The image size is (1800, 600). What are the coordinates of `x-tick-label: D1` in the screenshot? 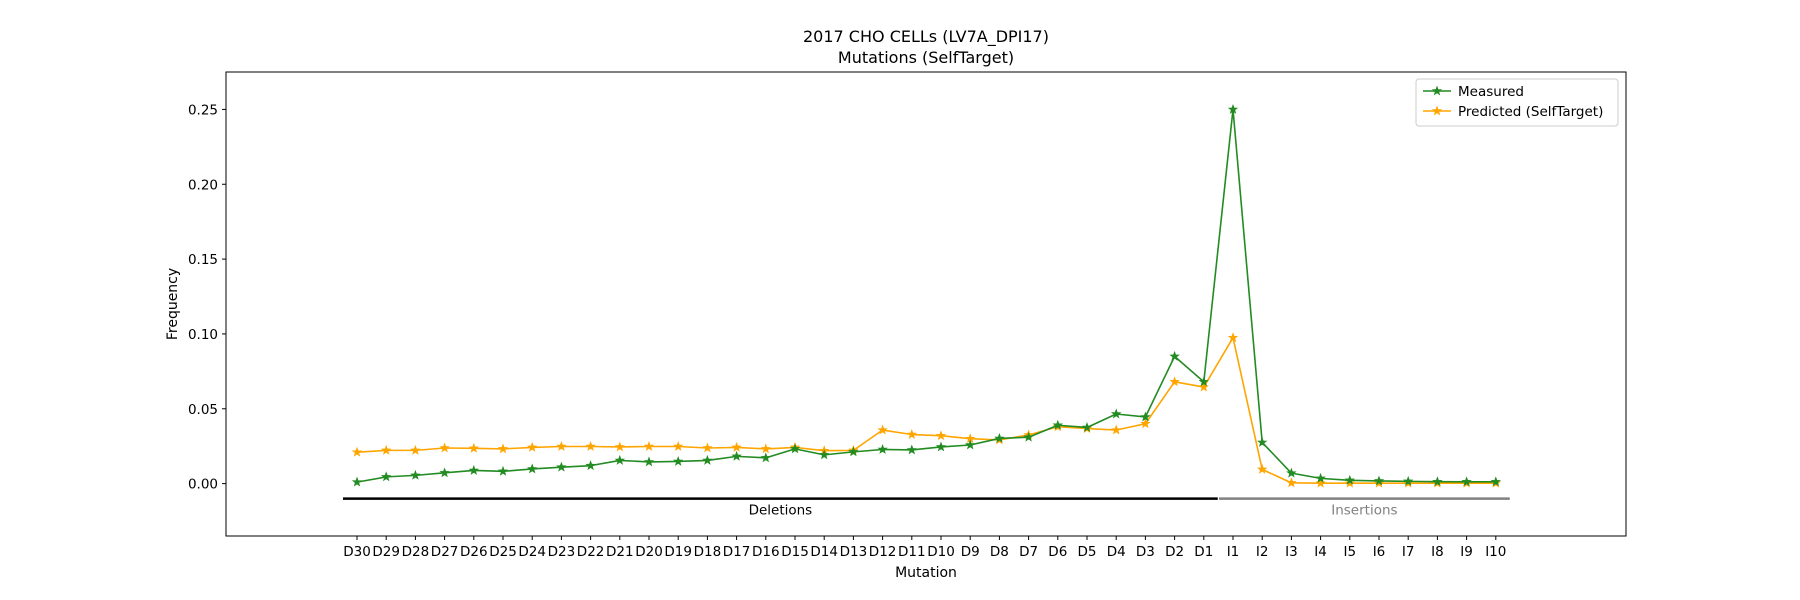 It's located at (1203, 552).